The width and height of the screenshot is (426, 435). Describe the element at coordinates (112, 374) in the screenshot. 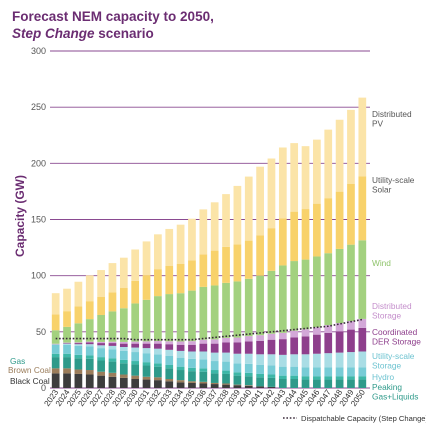

I see `bar-2028-s1` at that location.